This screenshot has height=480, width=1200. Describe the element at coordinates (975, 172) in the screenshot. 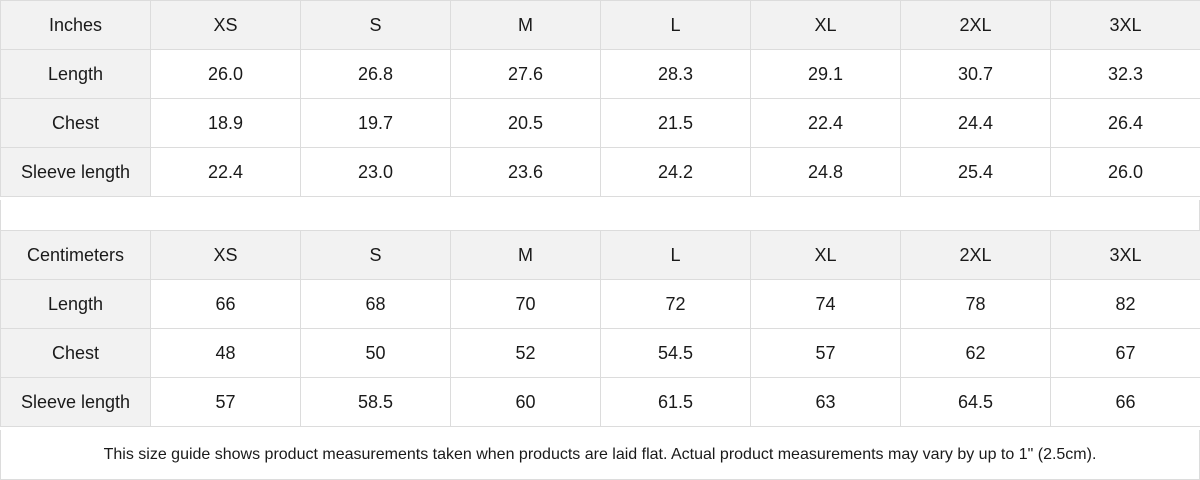

I see `measurement-cell: 25.4` at that location.